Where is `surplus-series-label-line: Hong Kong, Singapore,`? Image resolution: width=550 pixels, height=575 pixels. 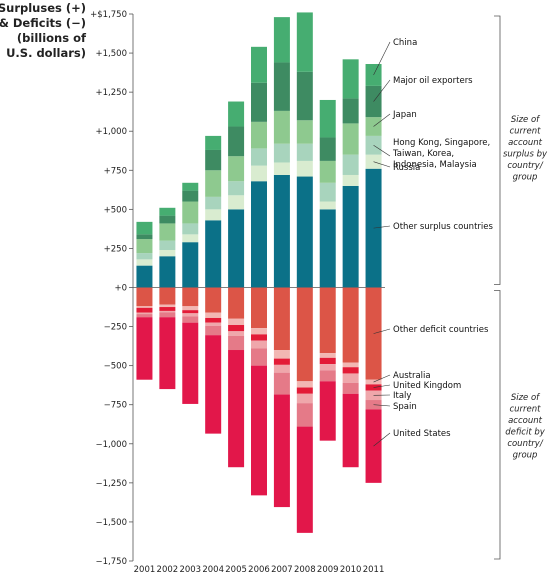
surplus-series-label-line: Hong Kong, Singapore, is located at coordinates (441, 143).